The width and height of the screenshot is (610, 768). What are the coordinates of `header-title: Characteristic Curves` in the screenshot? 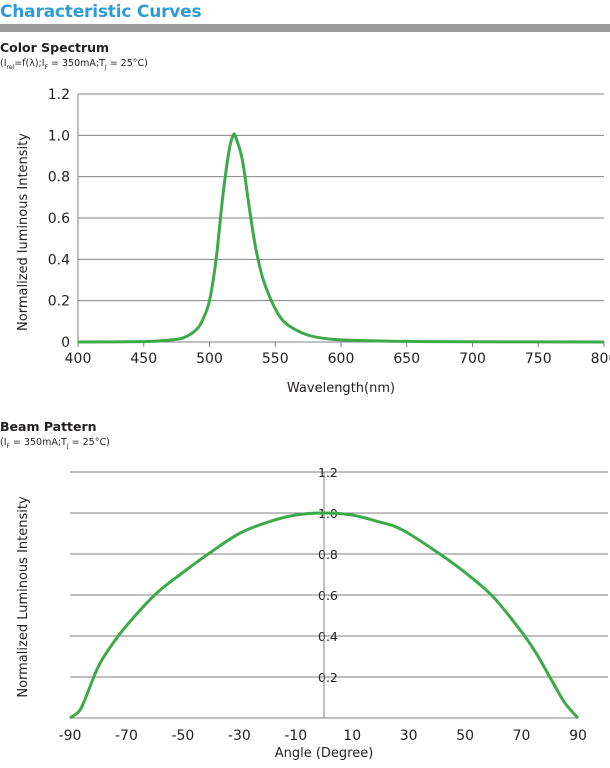 It's located at (101, 12).